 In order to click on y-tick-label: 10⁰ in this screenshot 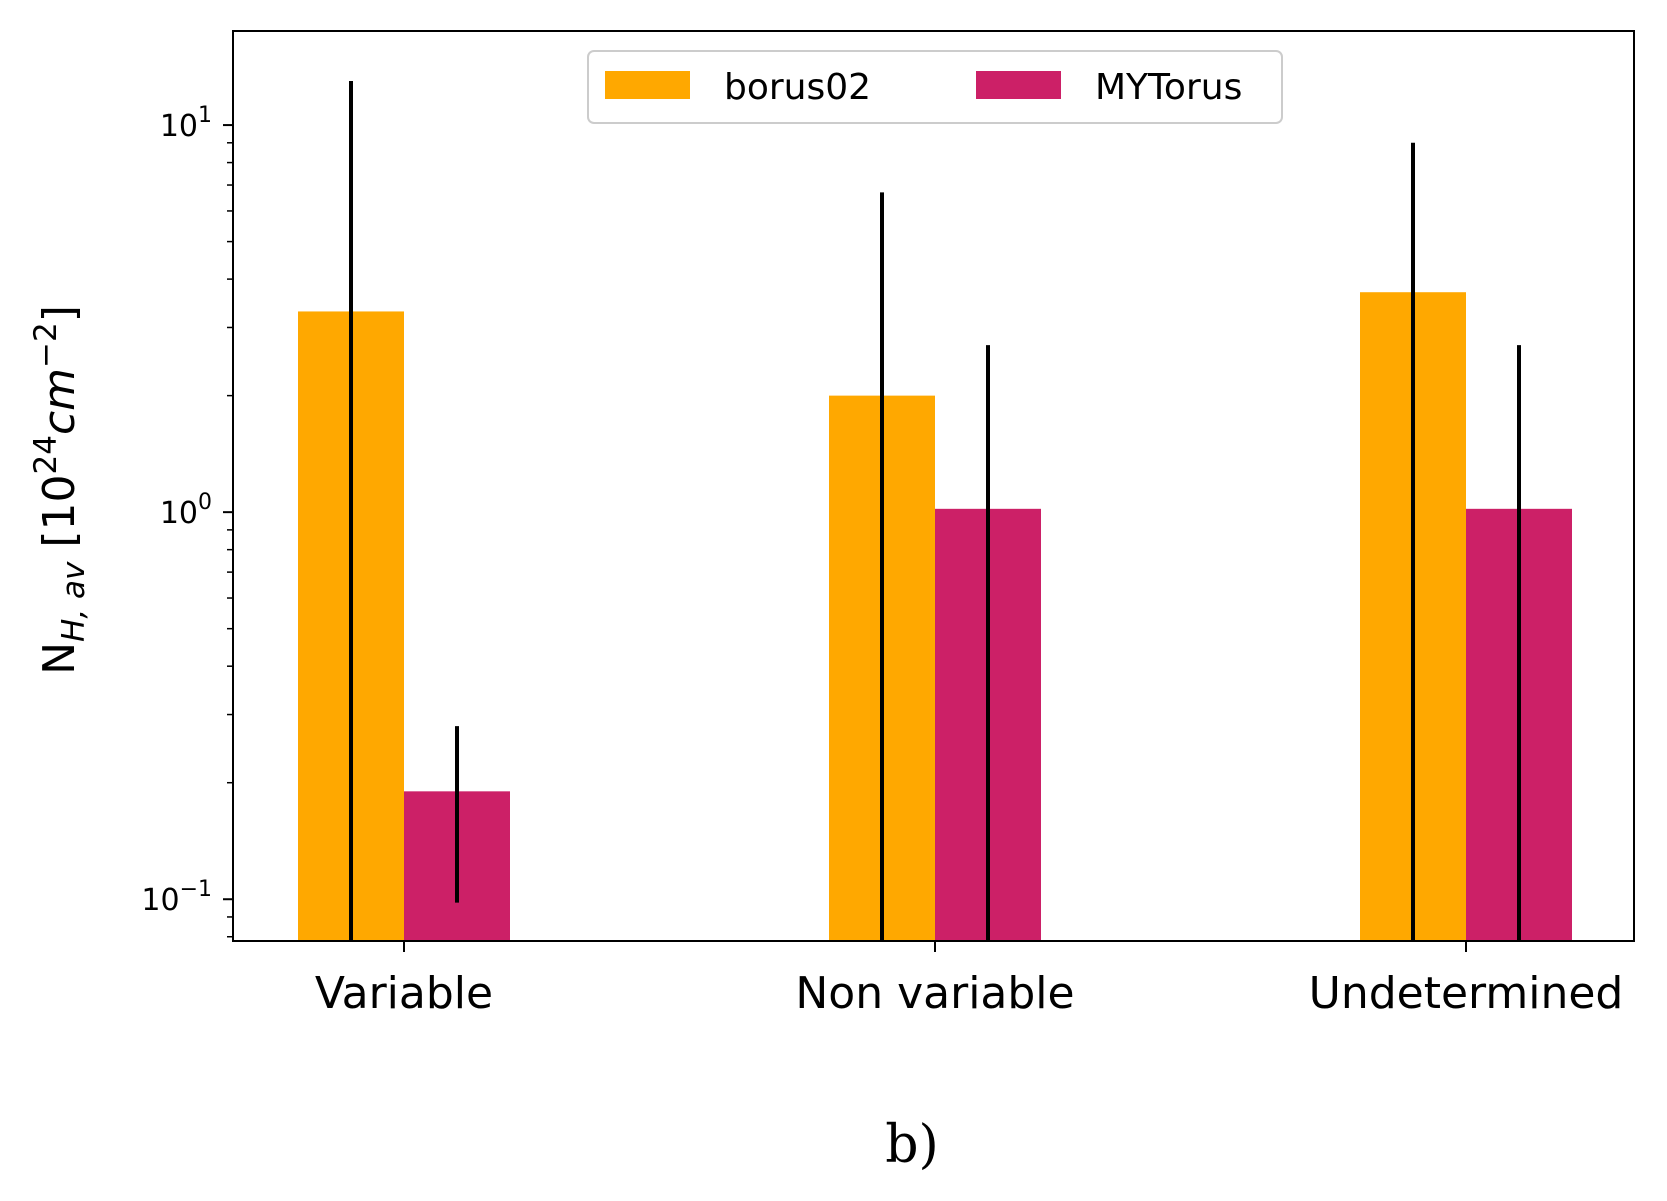, I will do `click(186, 510)`.